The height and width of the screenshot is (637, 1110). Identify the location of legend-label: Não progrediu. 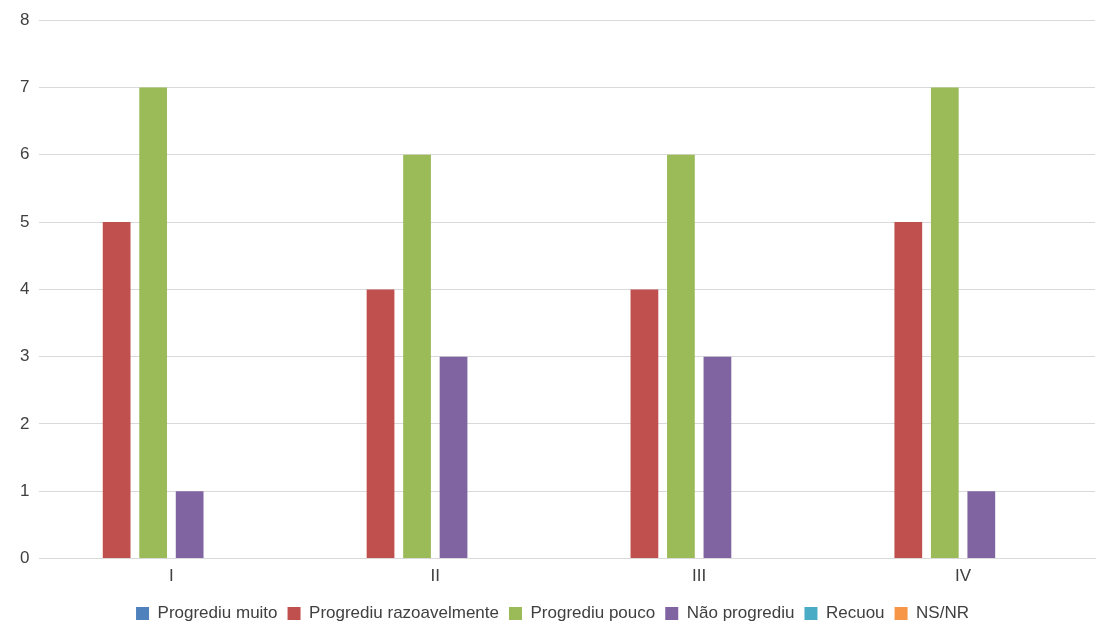
(740, 613).